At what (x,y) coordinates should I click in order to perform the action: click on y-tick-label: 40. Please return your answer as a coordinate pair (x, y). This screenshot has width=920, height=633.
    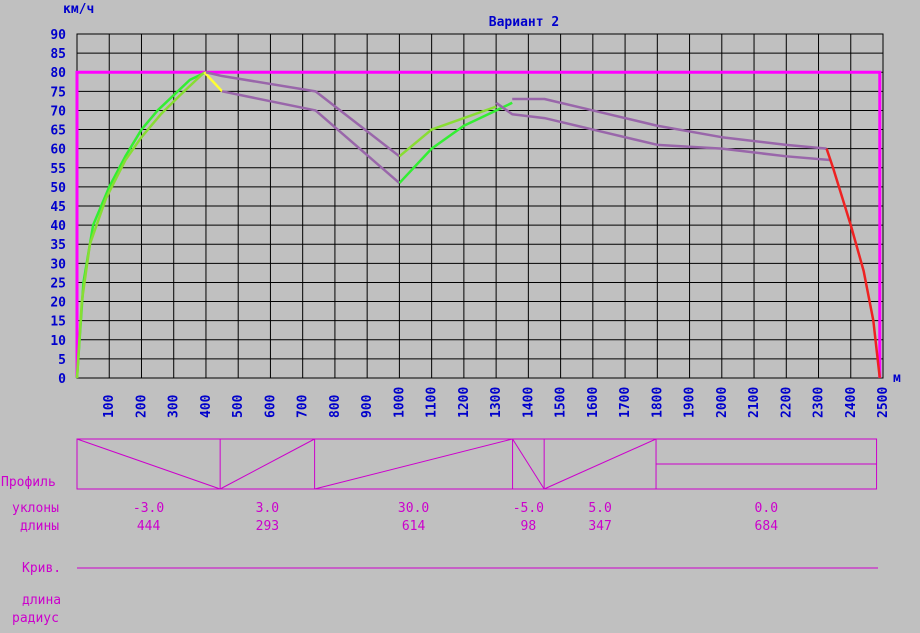
    Looking at the image, I should click on (58, 226).